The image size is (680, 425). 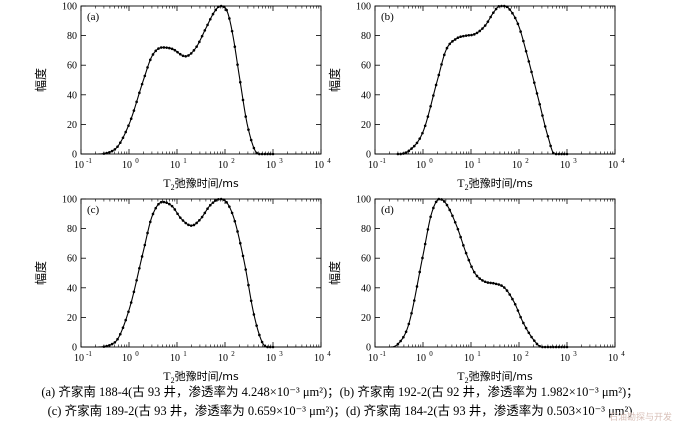 I want to click on y-tick-label: 60, so click(x=366, y=259).